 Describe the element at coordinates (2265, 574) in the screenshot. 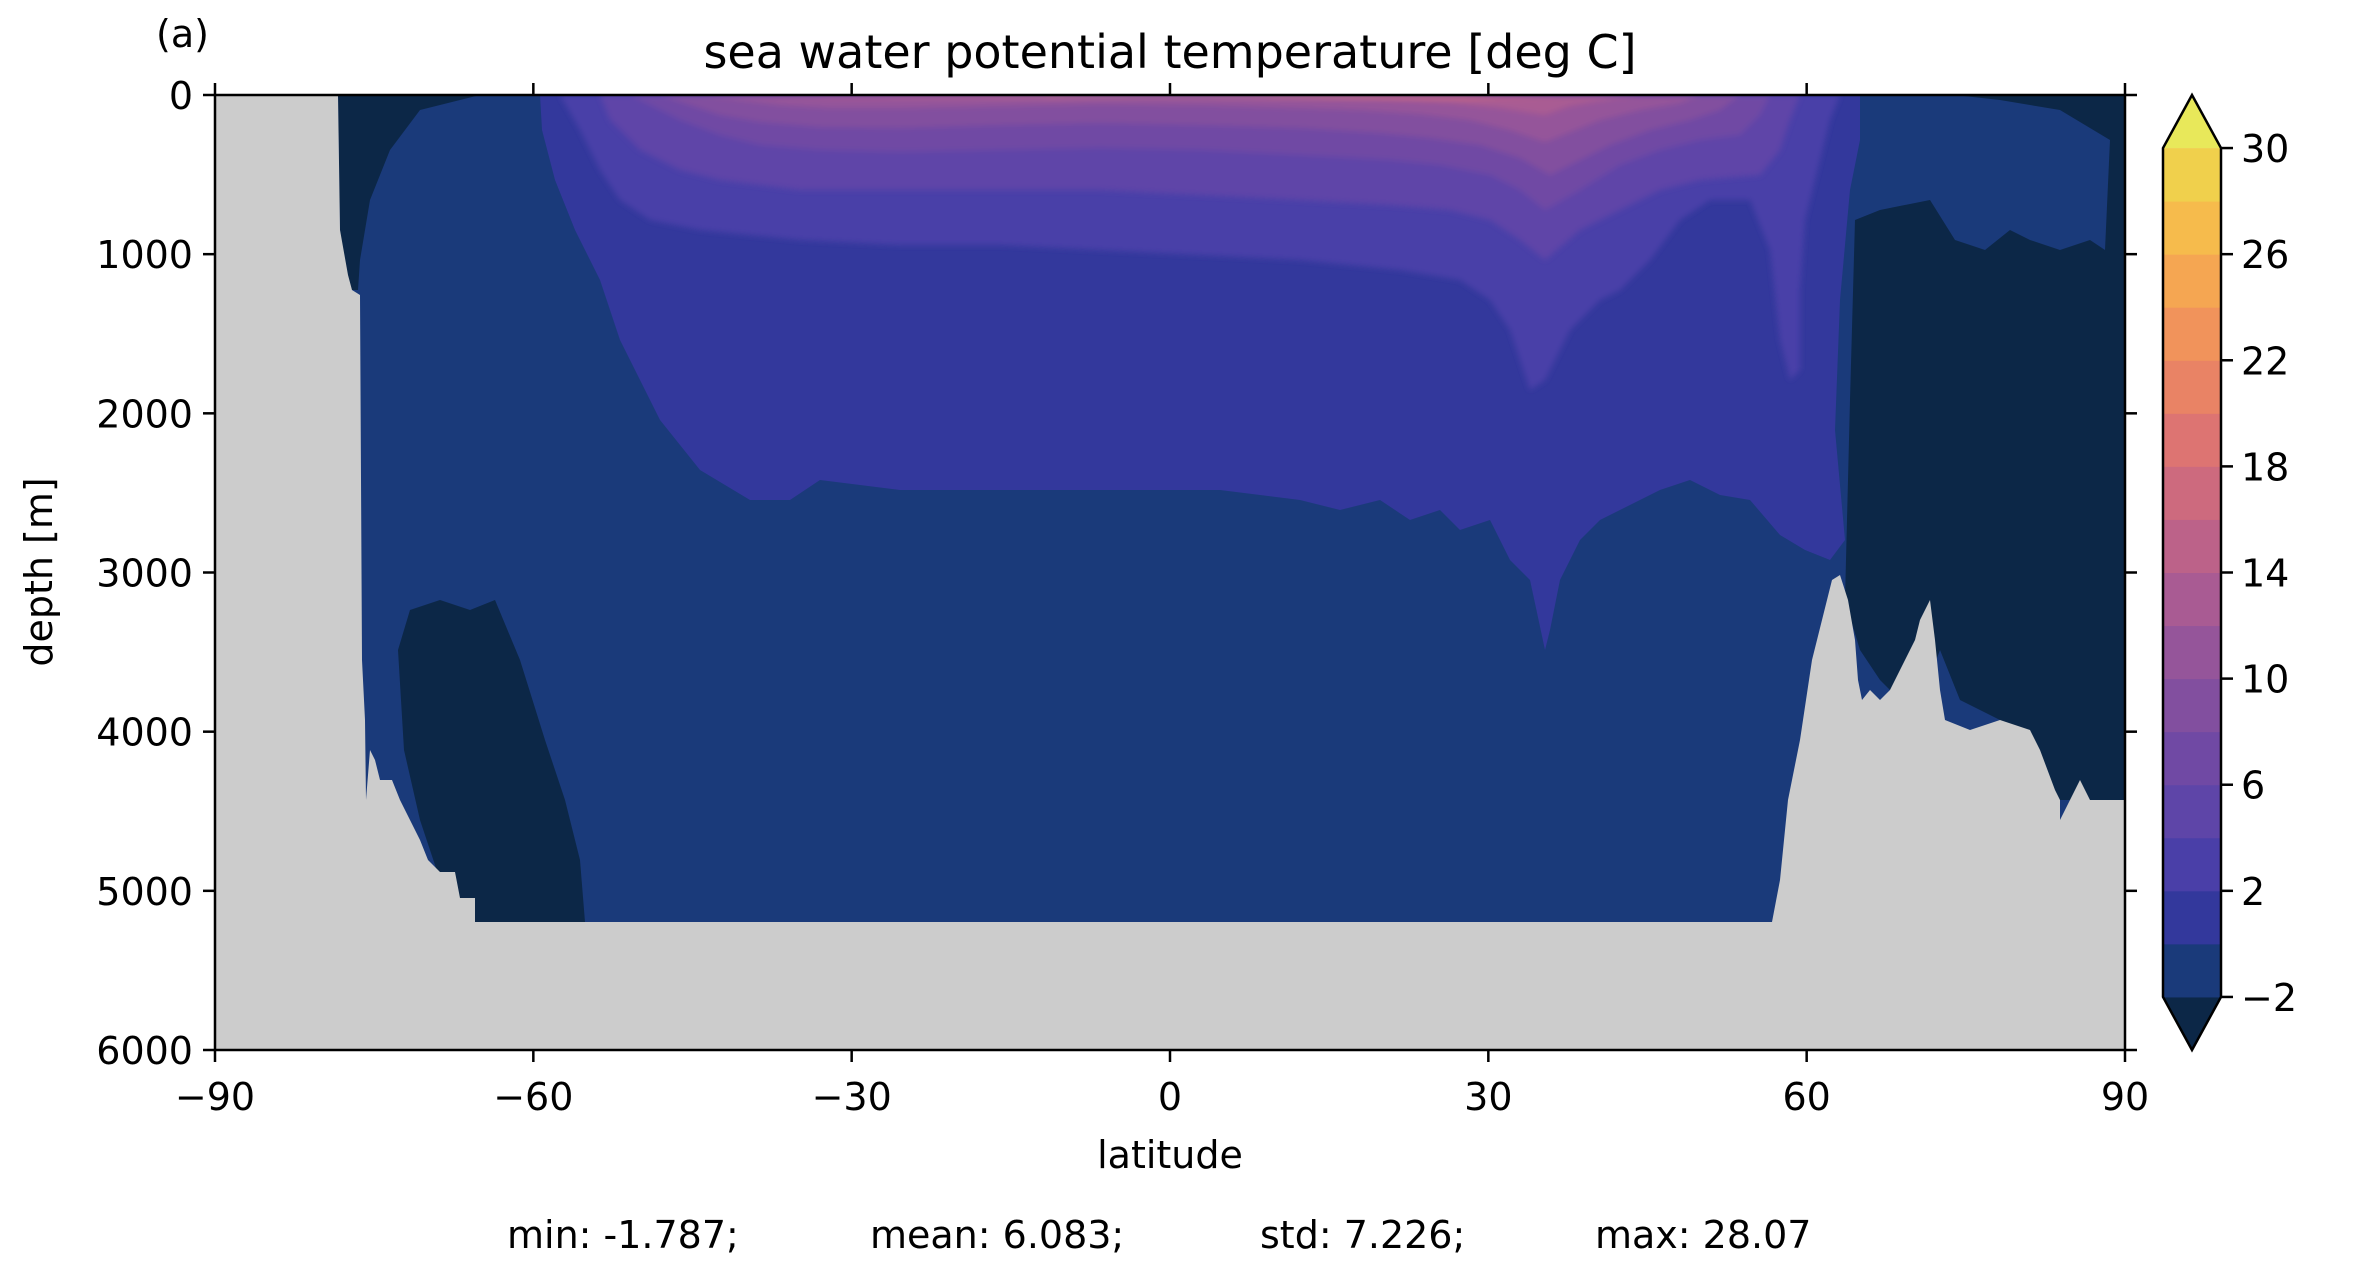

I see `colorbar-tick-label: 14` at that location.